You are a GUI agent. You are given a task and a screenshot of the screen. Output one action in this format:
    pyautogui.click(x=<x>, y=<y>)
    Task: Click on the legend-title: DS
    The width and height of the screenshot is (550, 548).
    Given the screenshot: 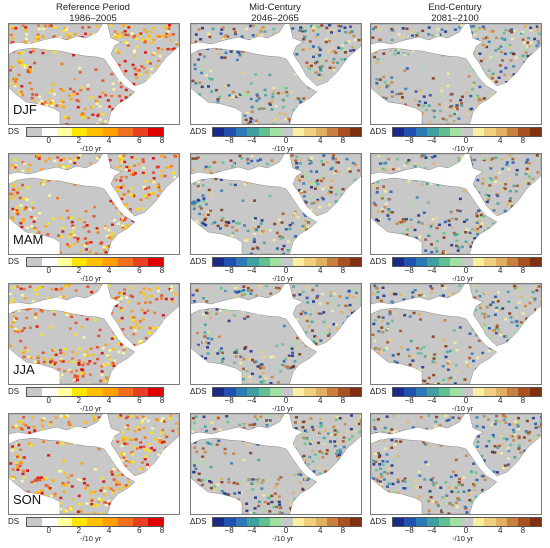 What is the action you would take?
    pyautogui.click(x=14, y=391)
    